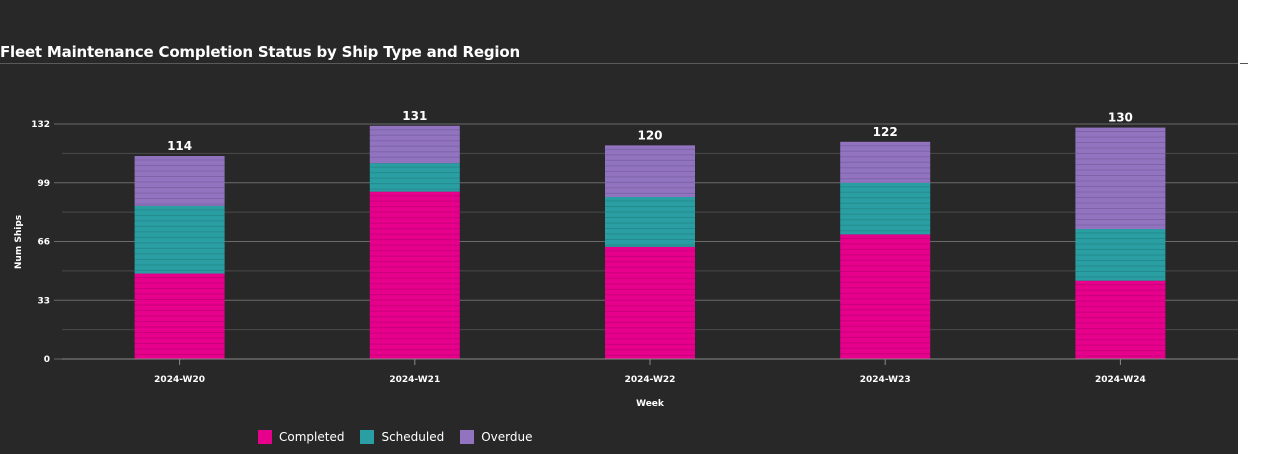  I want to click on chart-legend: Completed Scheduled Overdue, so click(395, 437).